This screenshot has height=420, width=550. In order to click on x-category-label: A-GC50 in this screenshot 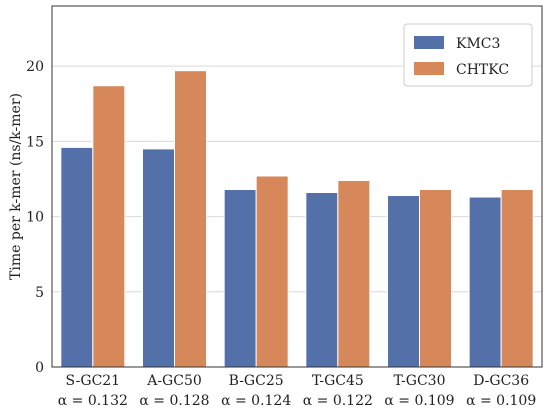, I will do `click(174, 381)`.